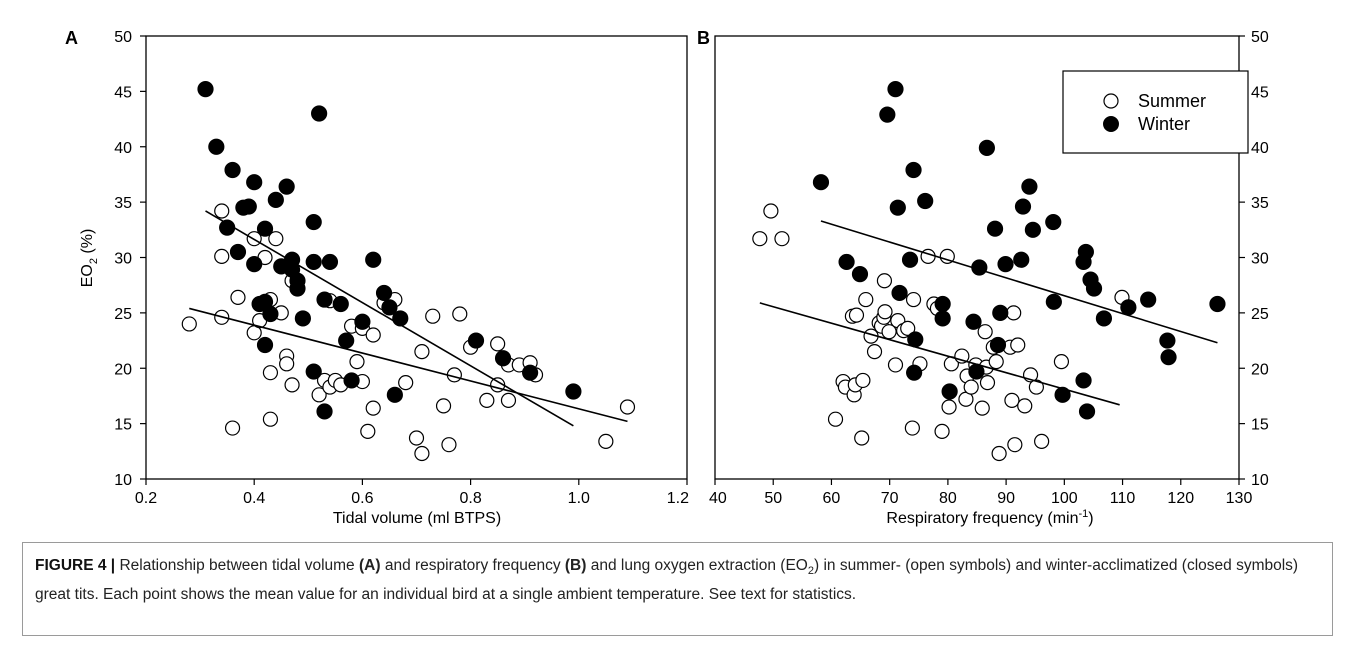  What do you see at coordinates (579, 498) in the screenshot?
I see `panel-a-xtick-label: 1.0` at bounding box center [579, 498].